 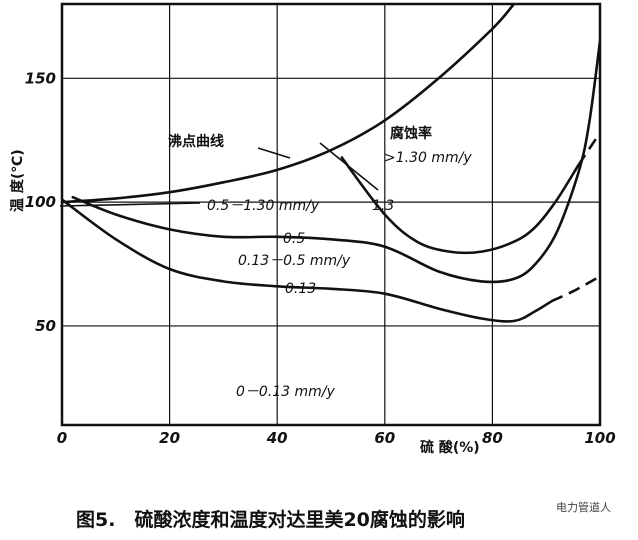 I want to click on y-axis-label: 温 度(℃), so click(x=17, y=180).